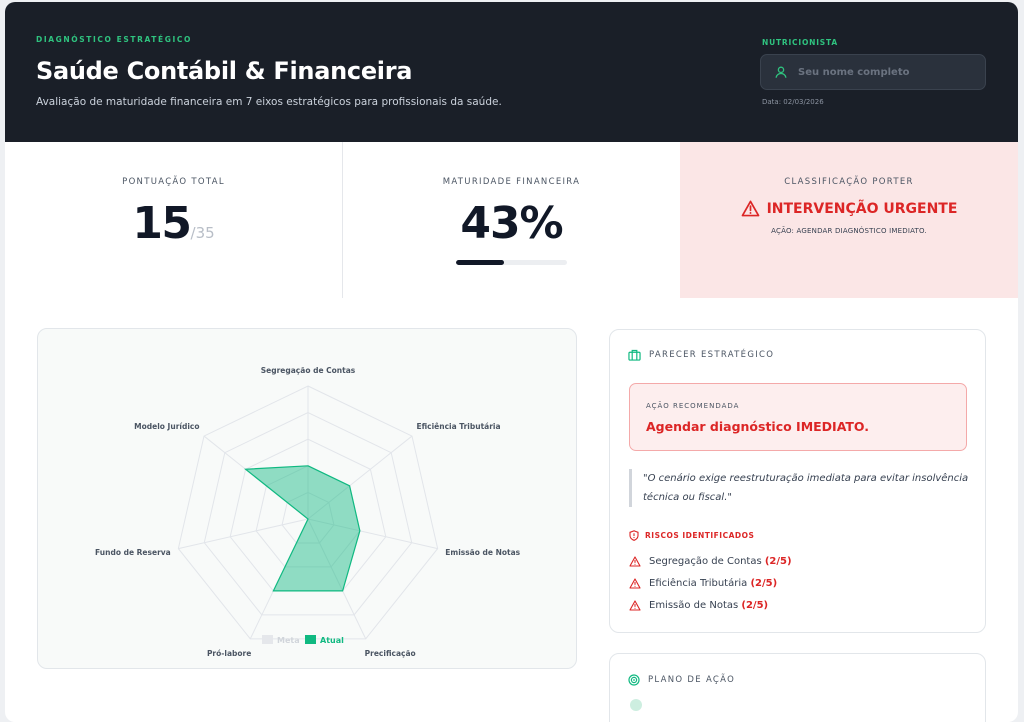 The image size is (1024, 722). I want to click on action-plan-heading-label: PLANO DE AÇÃO, so click(692, 680).